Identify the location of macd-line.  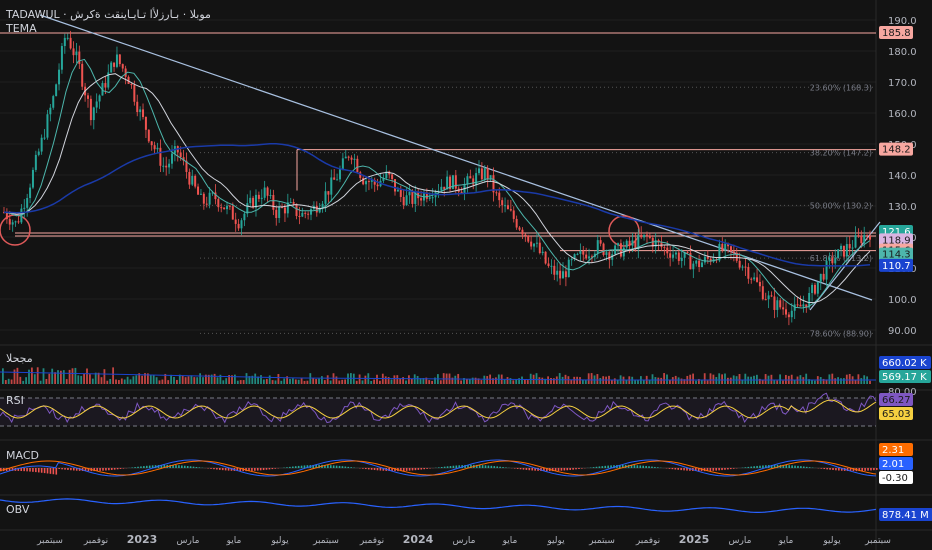
(438, 468).